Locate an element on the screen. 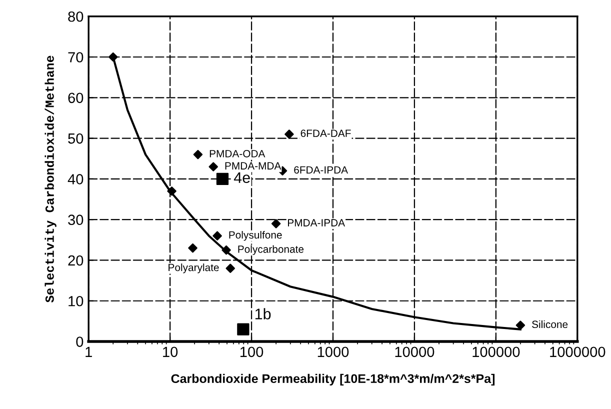  y-tick-label: 0 is located at coordinates (80, 341).